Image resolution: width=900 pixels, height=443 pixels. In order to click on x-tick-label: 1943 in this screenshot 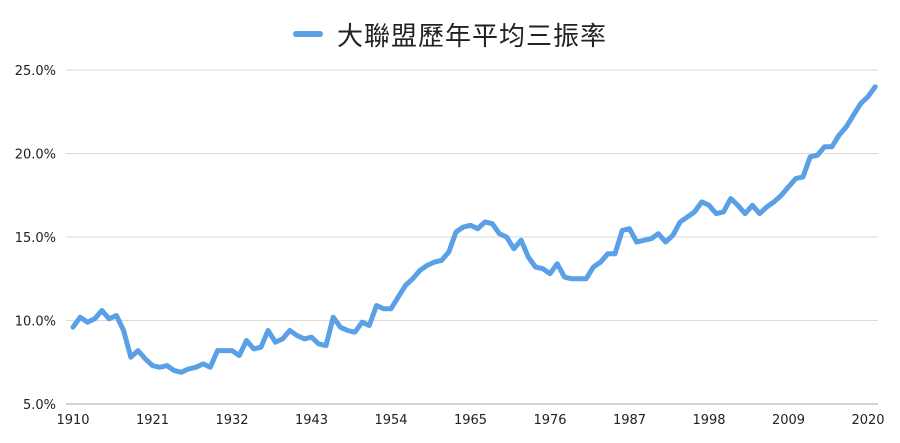, I will do `click(311, 420)`.